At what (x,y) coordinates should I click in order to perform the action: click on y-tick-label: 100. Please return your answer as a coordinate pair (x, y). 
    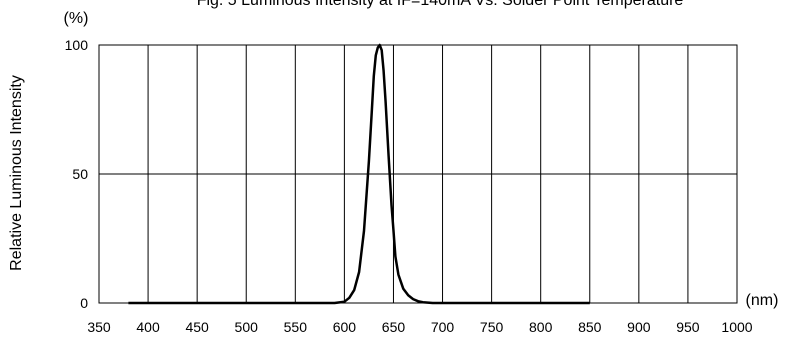
    Looking at the image, I should click on (77, 45).